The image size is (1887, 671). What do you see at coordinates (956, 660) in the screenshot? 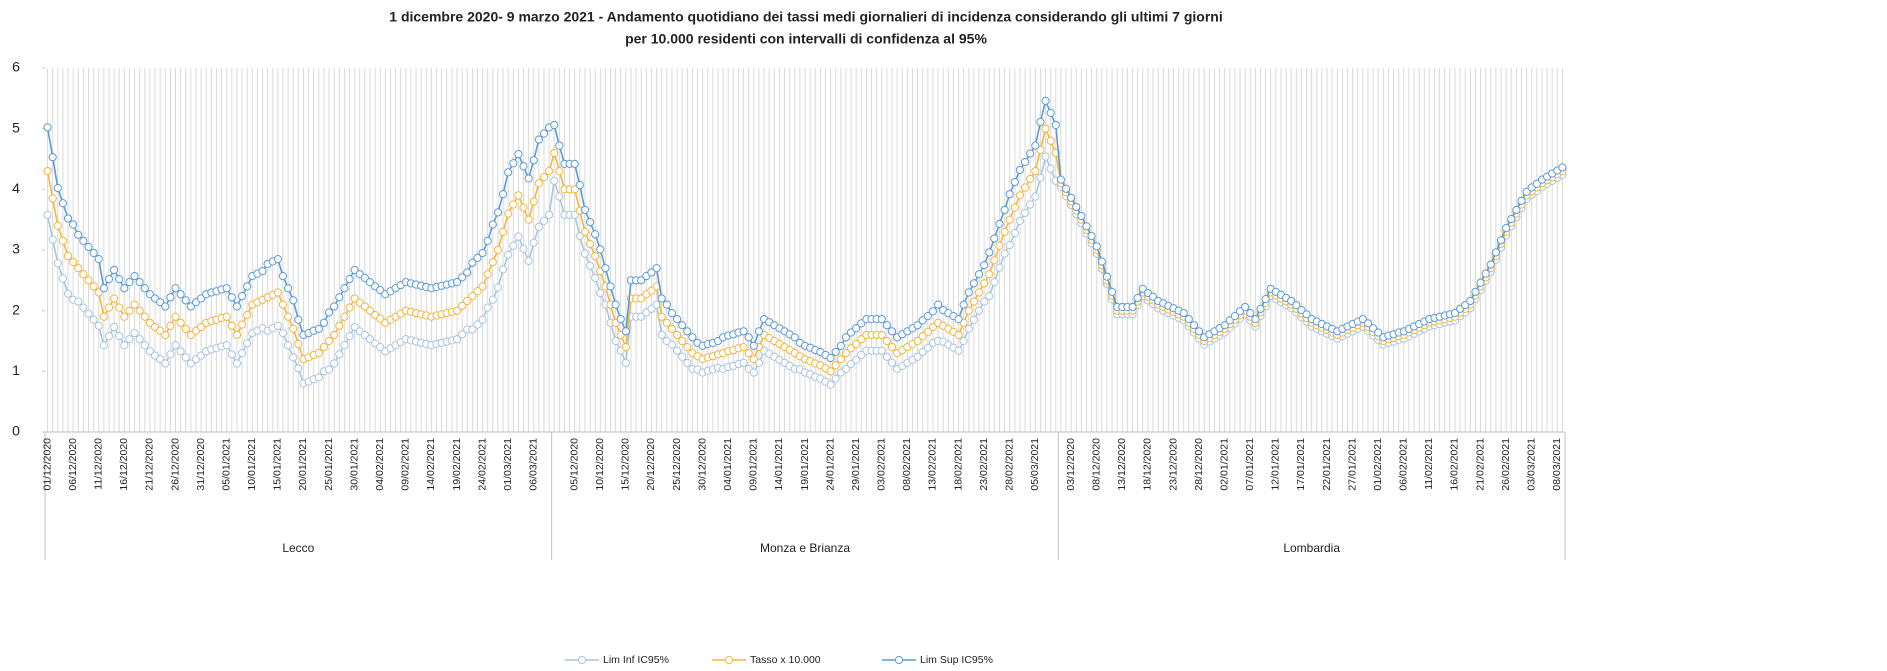
I see `legend-label: Lim Sup IC95%` at bounding box center [956, 660].